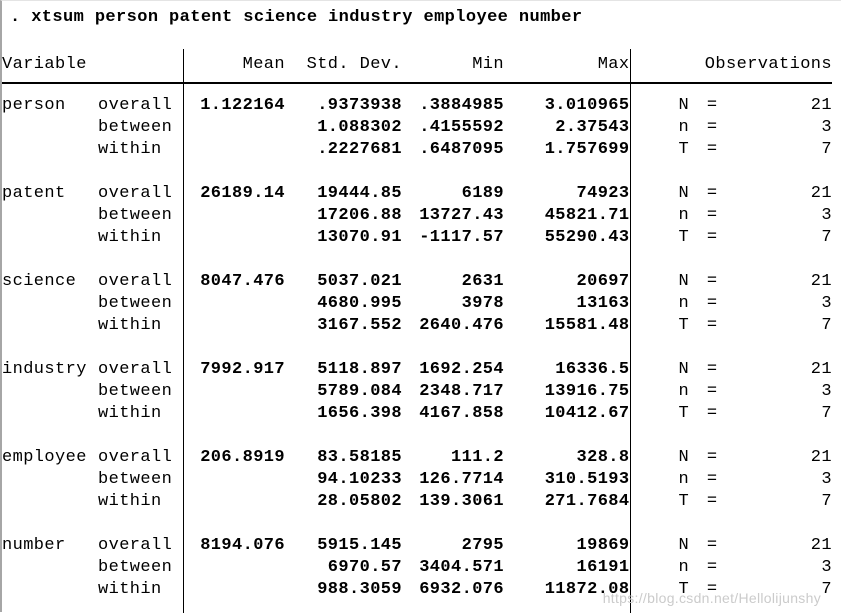  What do you see at coordinates (360, 105) in the screenshot?
I see `std-dev-value: .9373938` at bounding box center [360, 105].